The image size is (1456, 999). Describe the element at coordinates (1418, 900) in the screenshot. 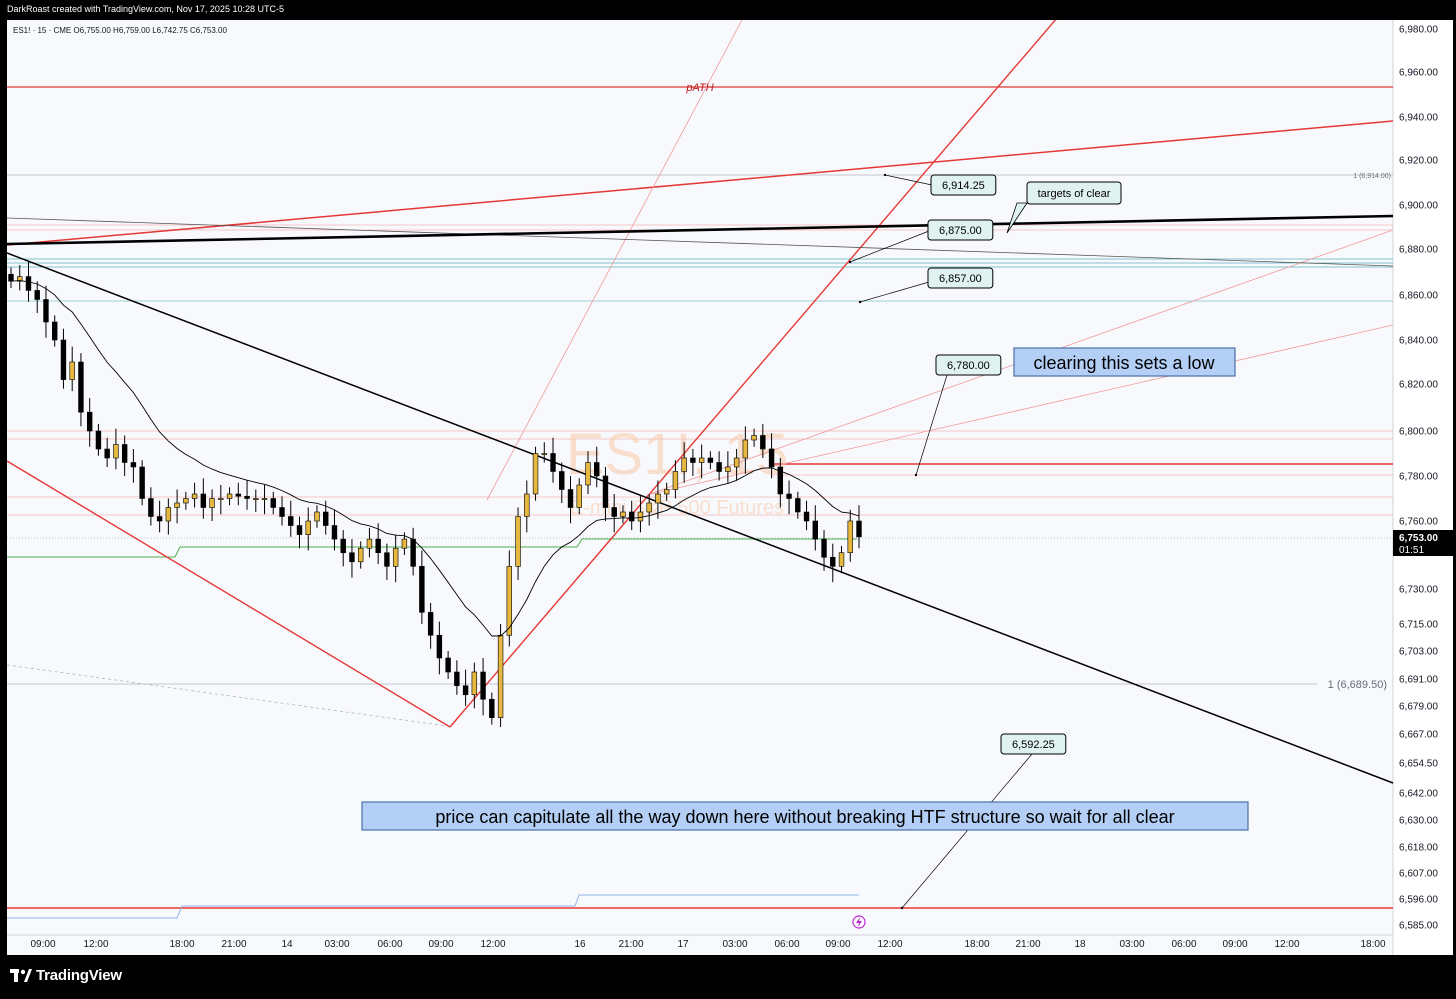

I see `price-tick-label: 6,596.00` at that location.